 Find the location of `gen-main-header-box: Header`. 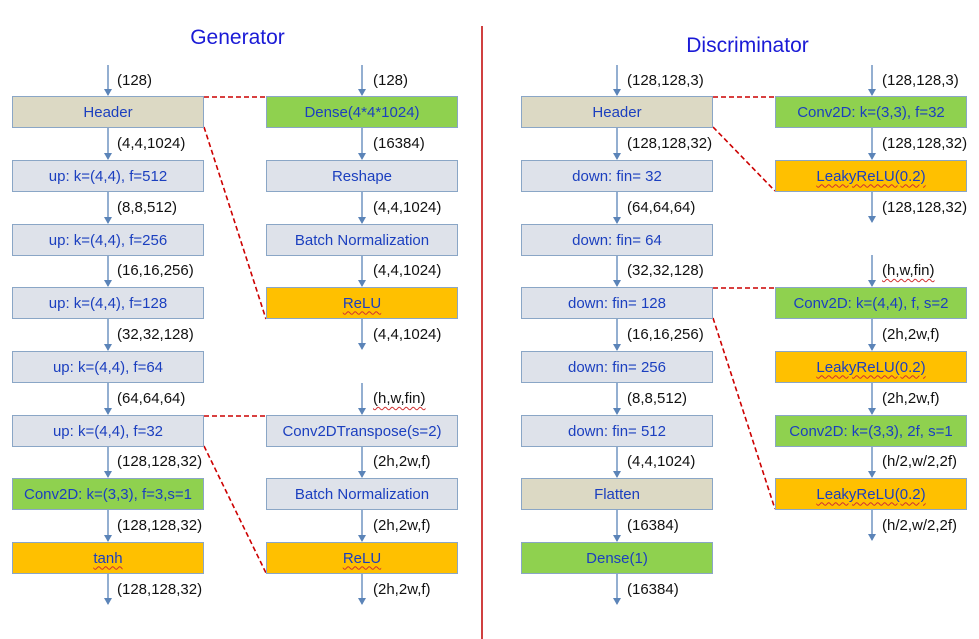

gen-main-header-box: Header is located at coordinates (108, 112).